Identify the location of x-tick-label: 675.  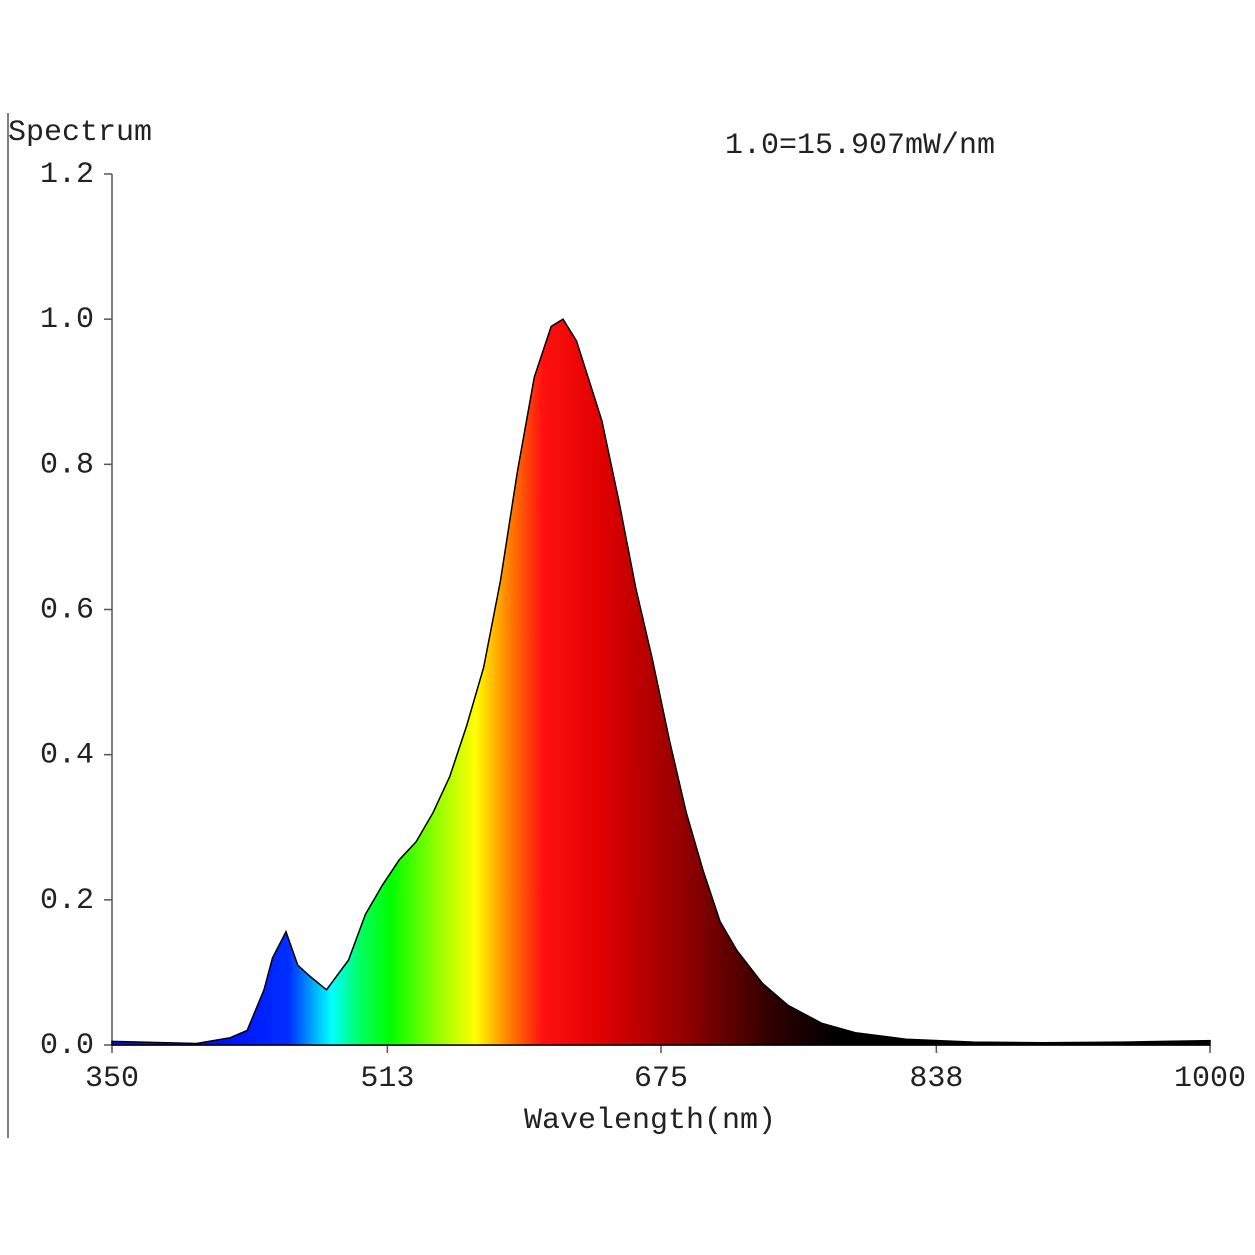
(661, 1079).